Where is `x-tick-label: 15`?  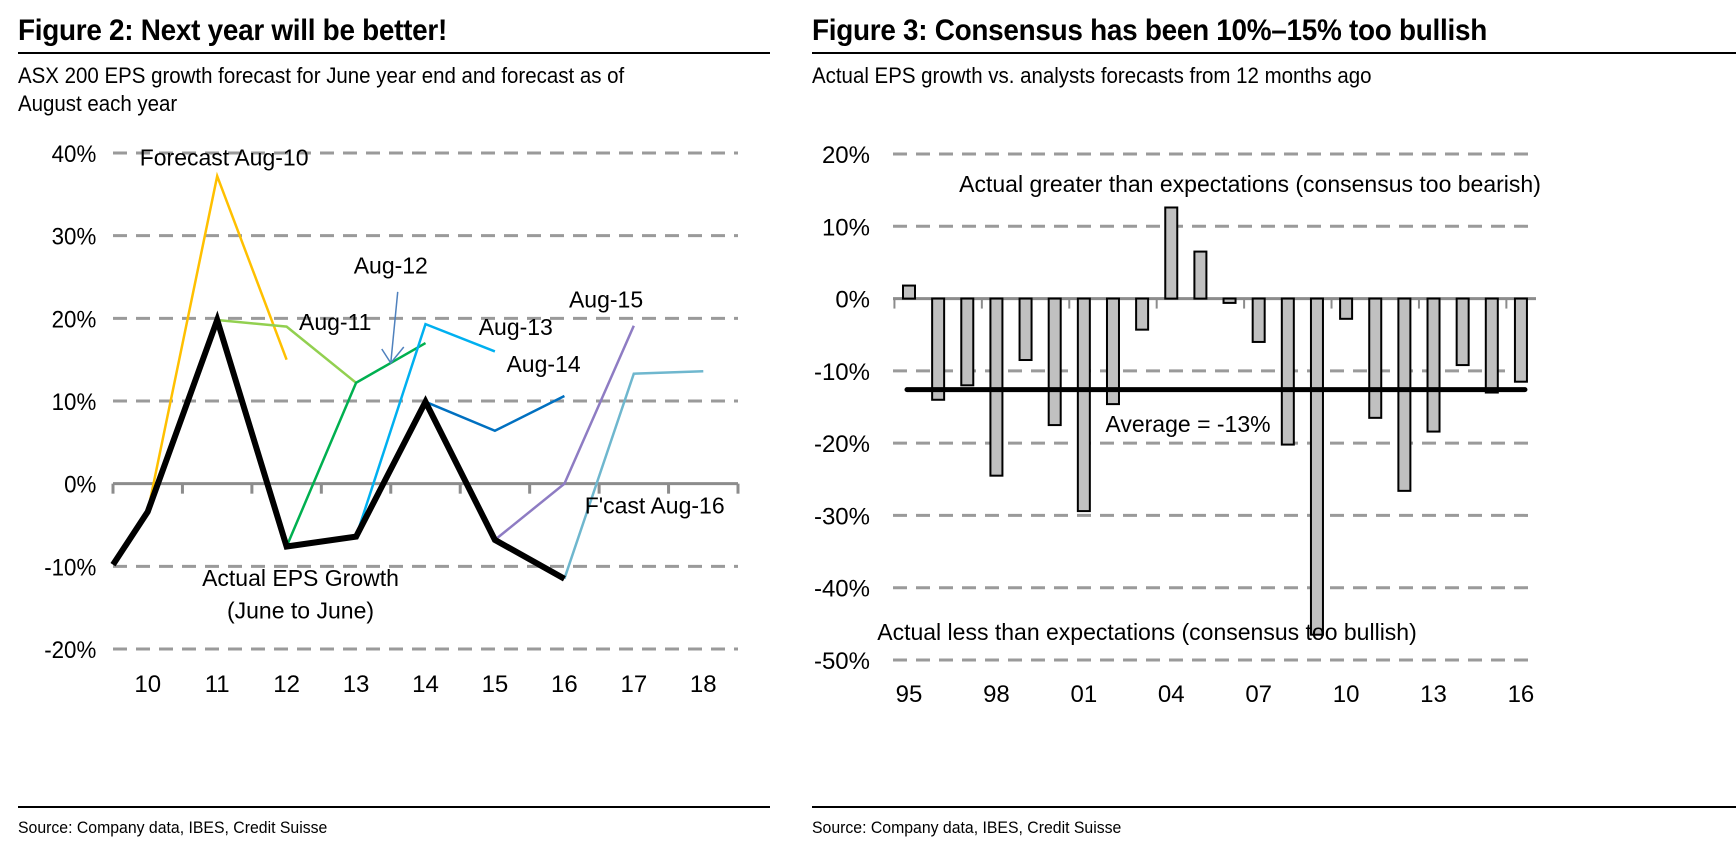
x-tick-label: 15 is located at coordinates (495, 684).